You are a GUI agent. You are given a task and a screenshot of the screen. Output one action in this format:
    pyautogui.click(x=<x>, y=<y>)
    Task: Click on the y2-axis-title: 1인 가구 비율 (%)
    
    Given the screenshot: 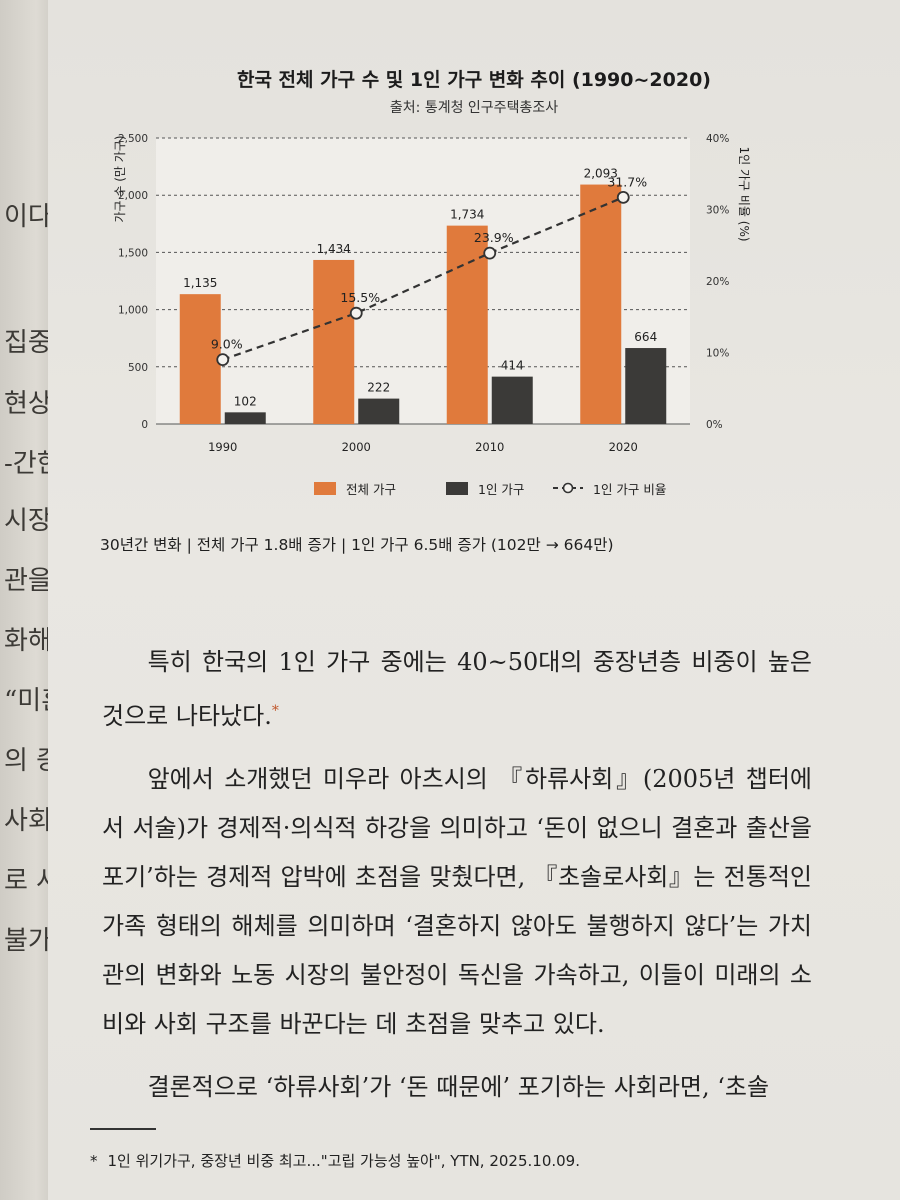 What is the action you would take?
    pyautogui.click(x=744, y=193)
    